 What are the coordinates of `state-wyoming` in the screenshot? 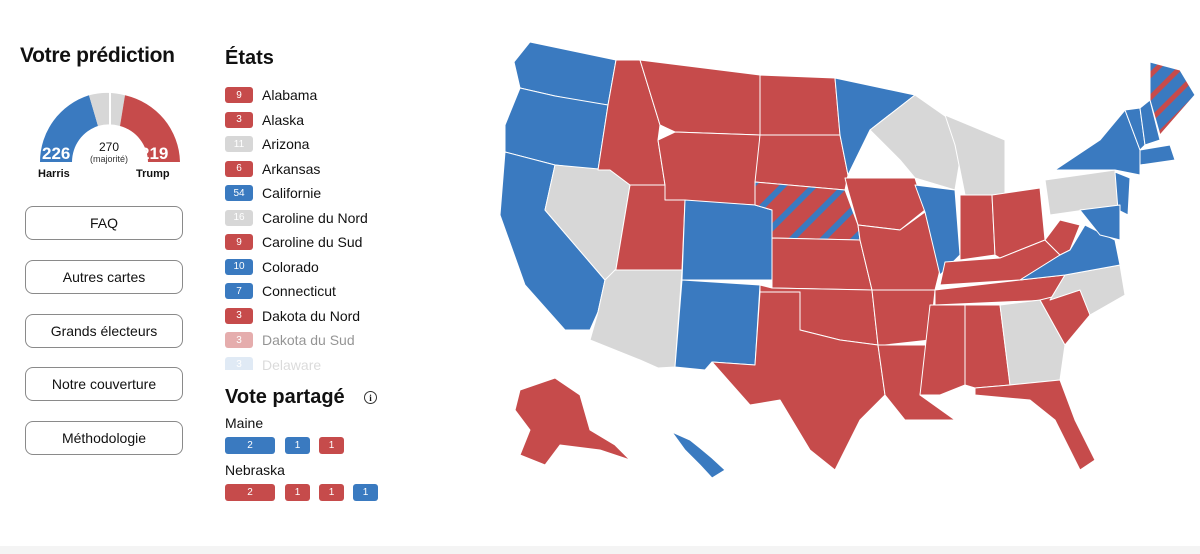 It's located at (709, 168).